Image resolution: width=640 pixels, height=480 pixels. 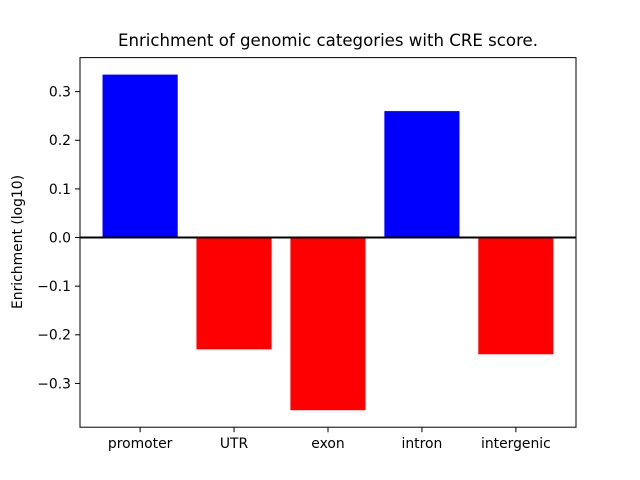 I want to click on y-tick-label: −0.1, so click(x=54, y=287).